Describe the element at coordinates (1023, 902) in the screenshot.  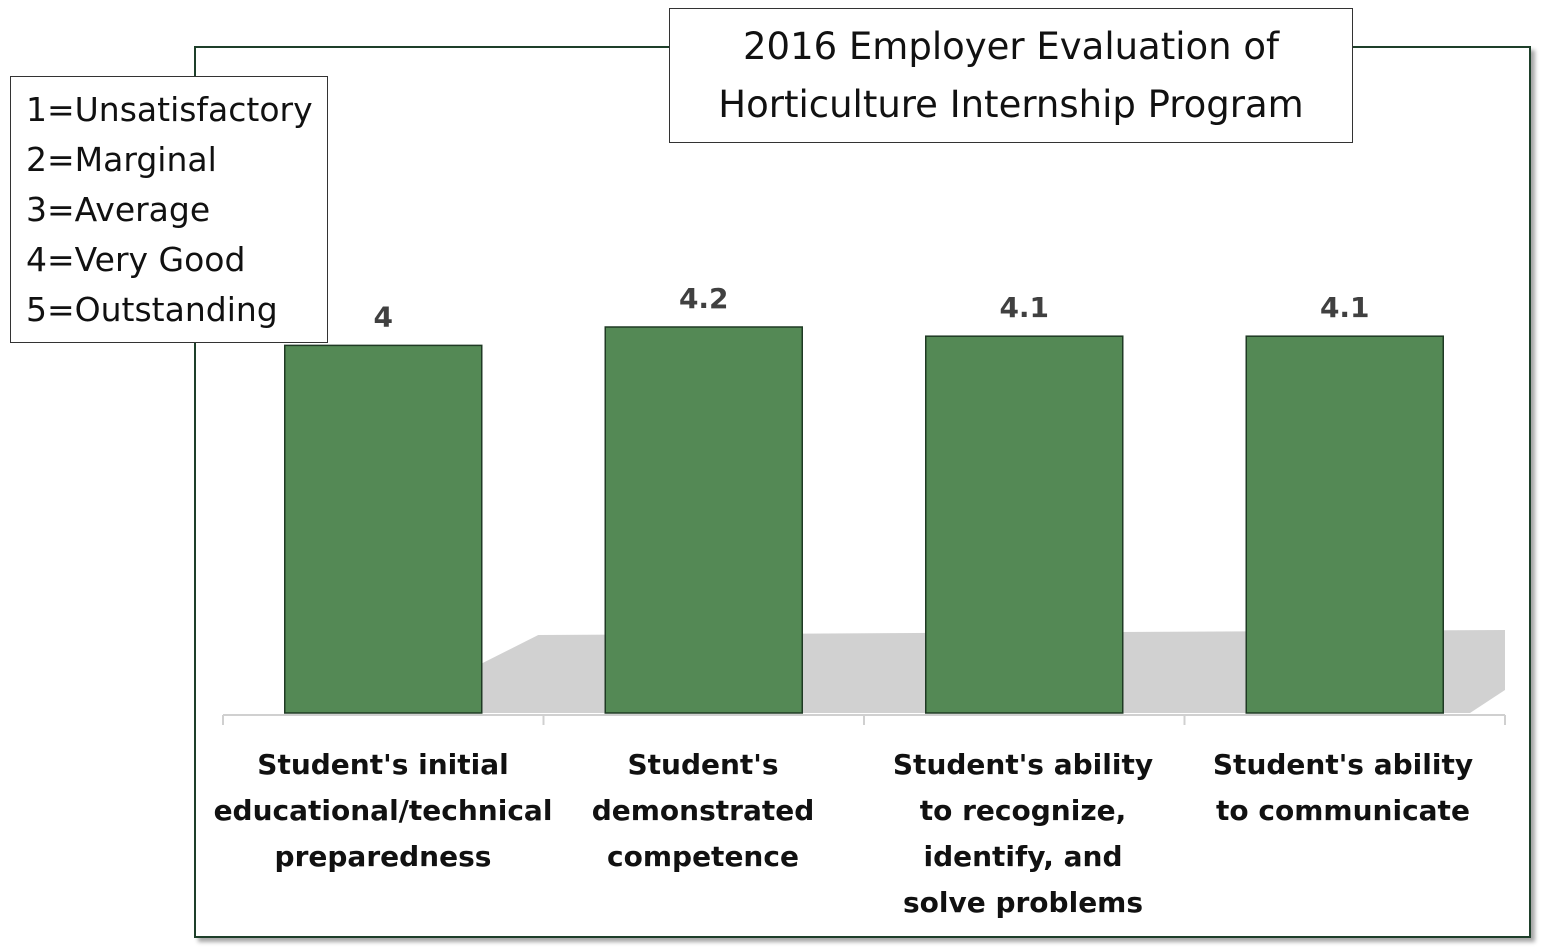
I see `category-label-line: solve problems` at that location.